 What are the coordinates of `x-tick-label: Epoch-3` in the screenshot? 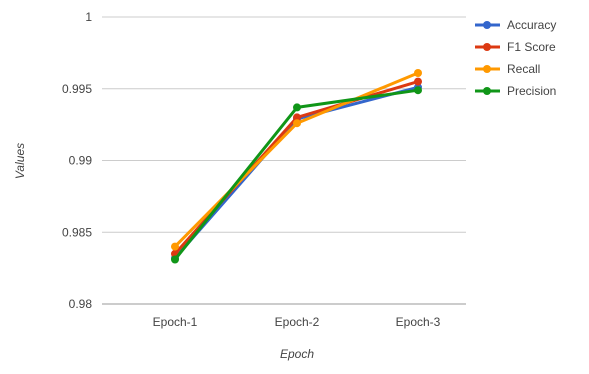 It's located at (418, 322).